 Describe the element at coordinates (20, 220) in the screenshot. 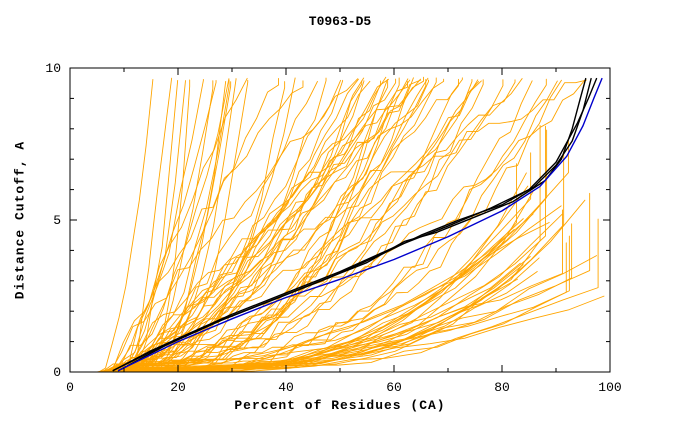

I see `y-axis-label: Distance Cutoff, A` at that location.